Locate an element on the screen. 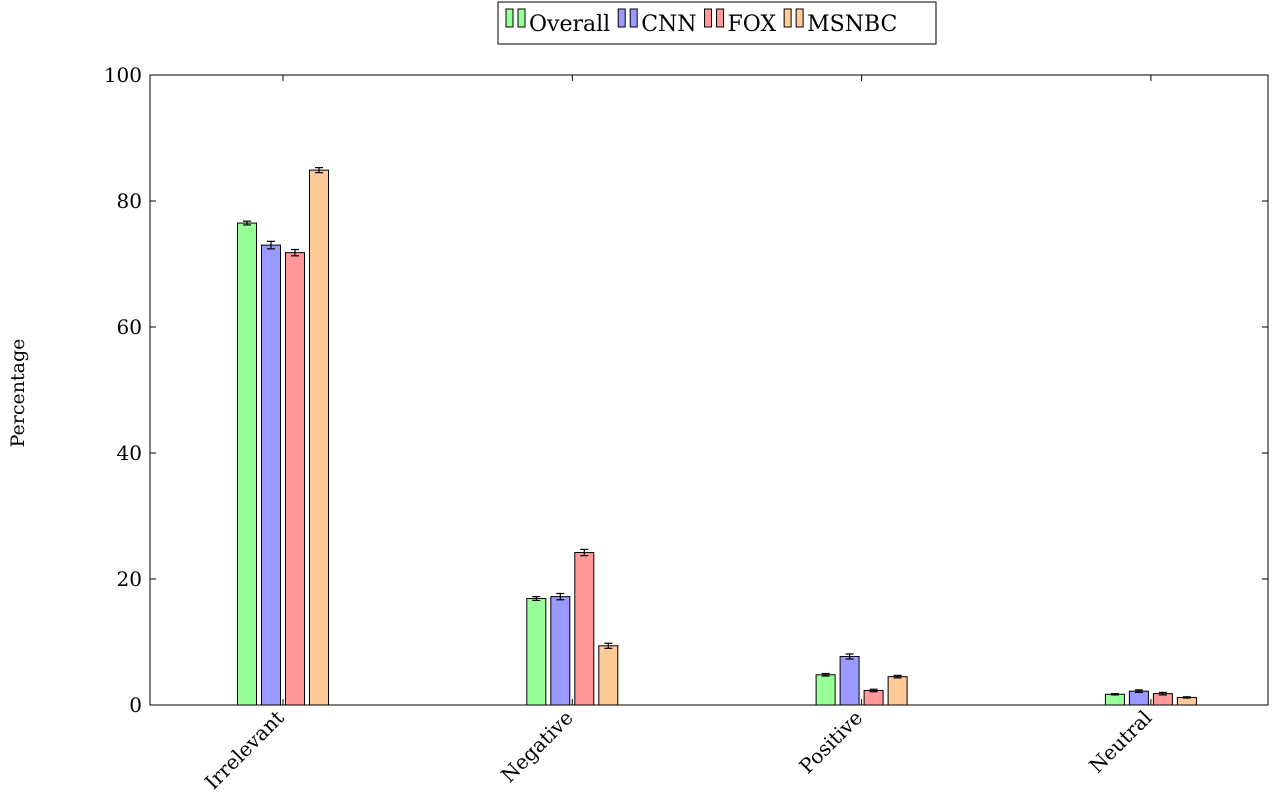  bar-cnn-irrelevant is located at coordinates (271, 475).